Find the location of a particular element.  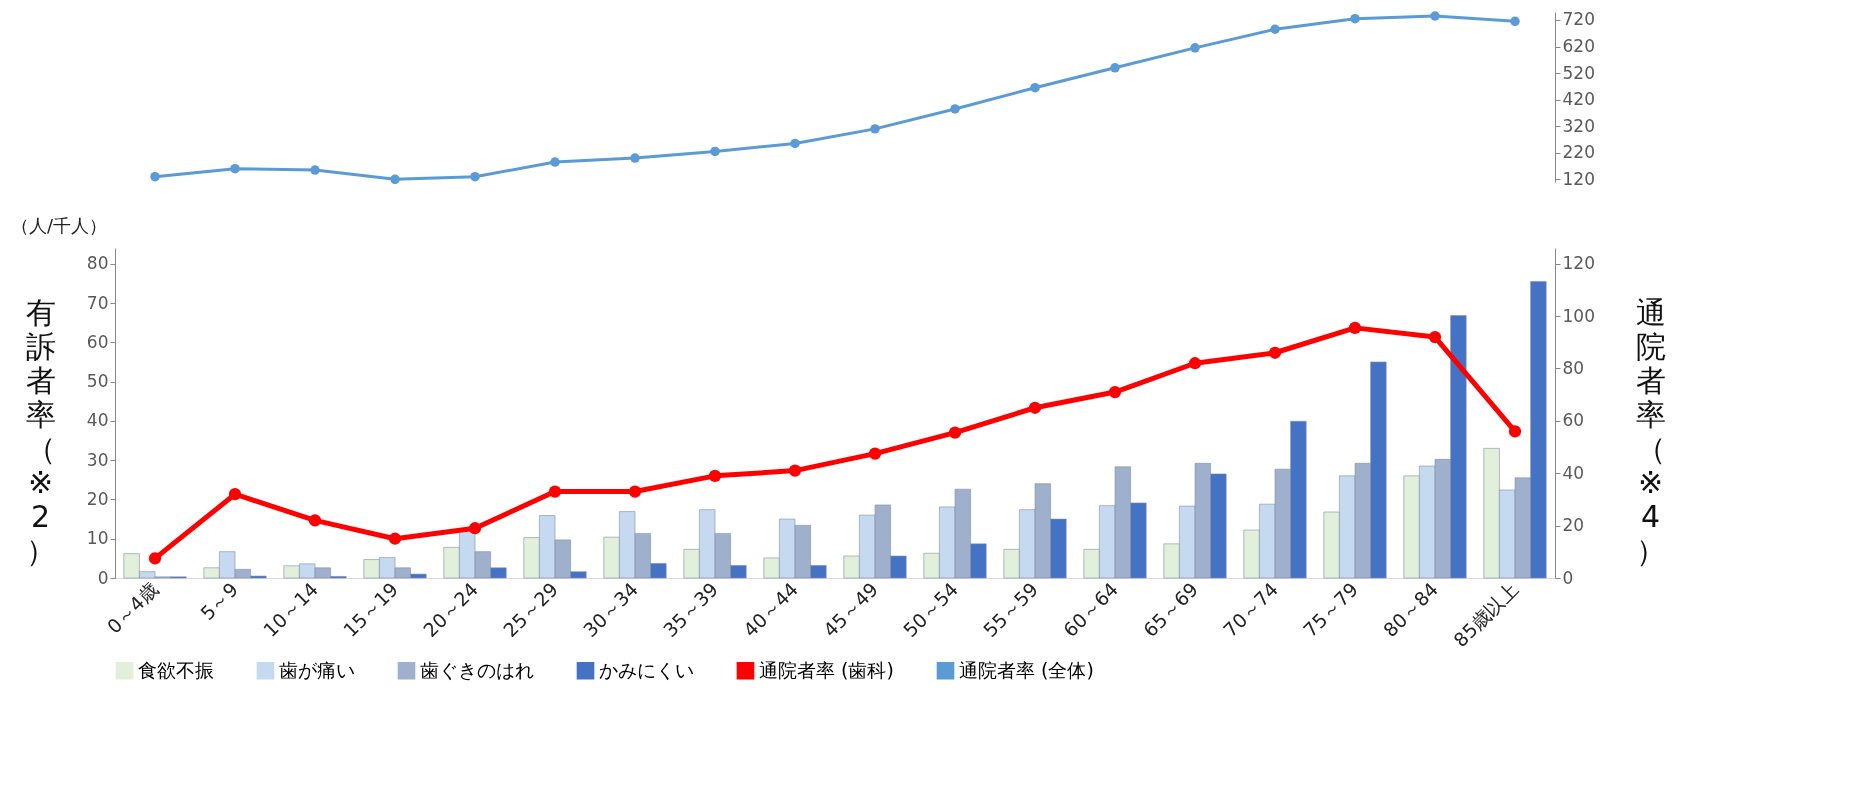

y-tick-label: 60 is located at coordinates (97, 341).